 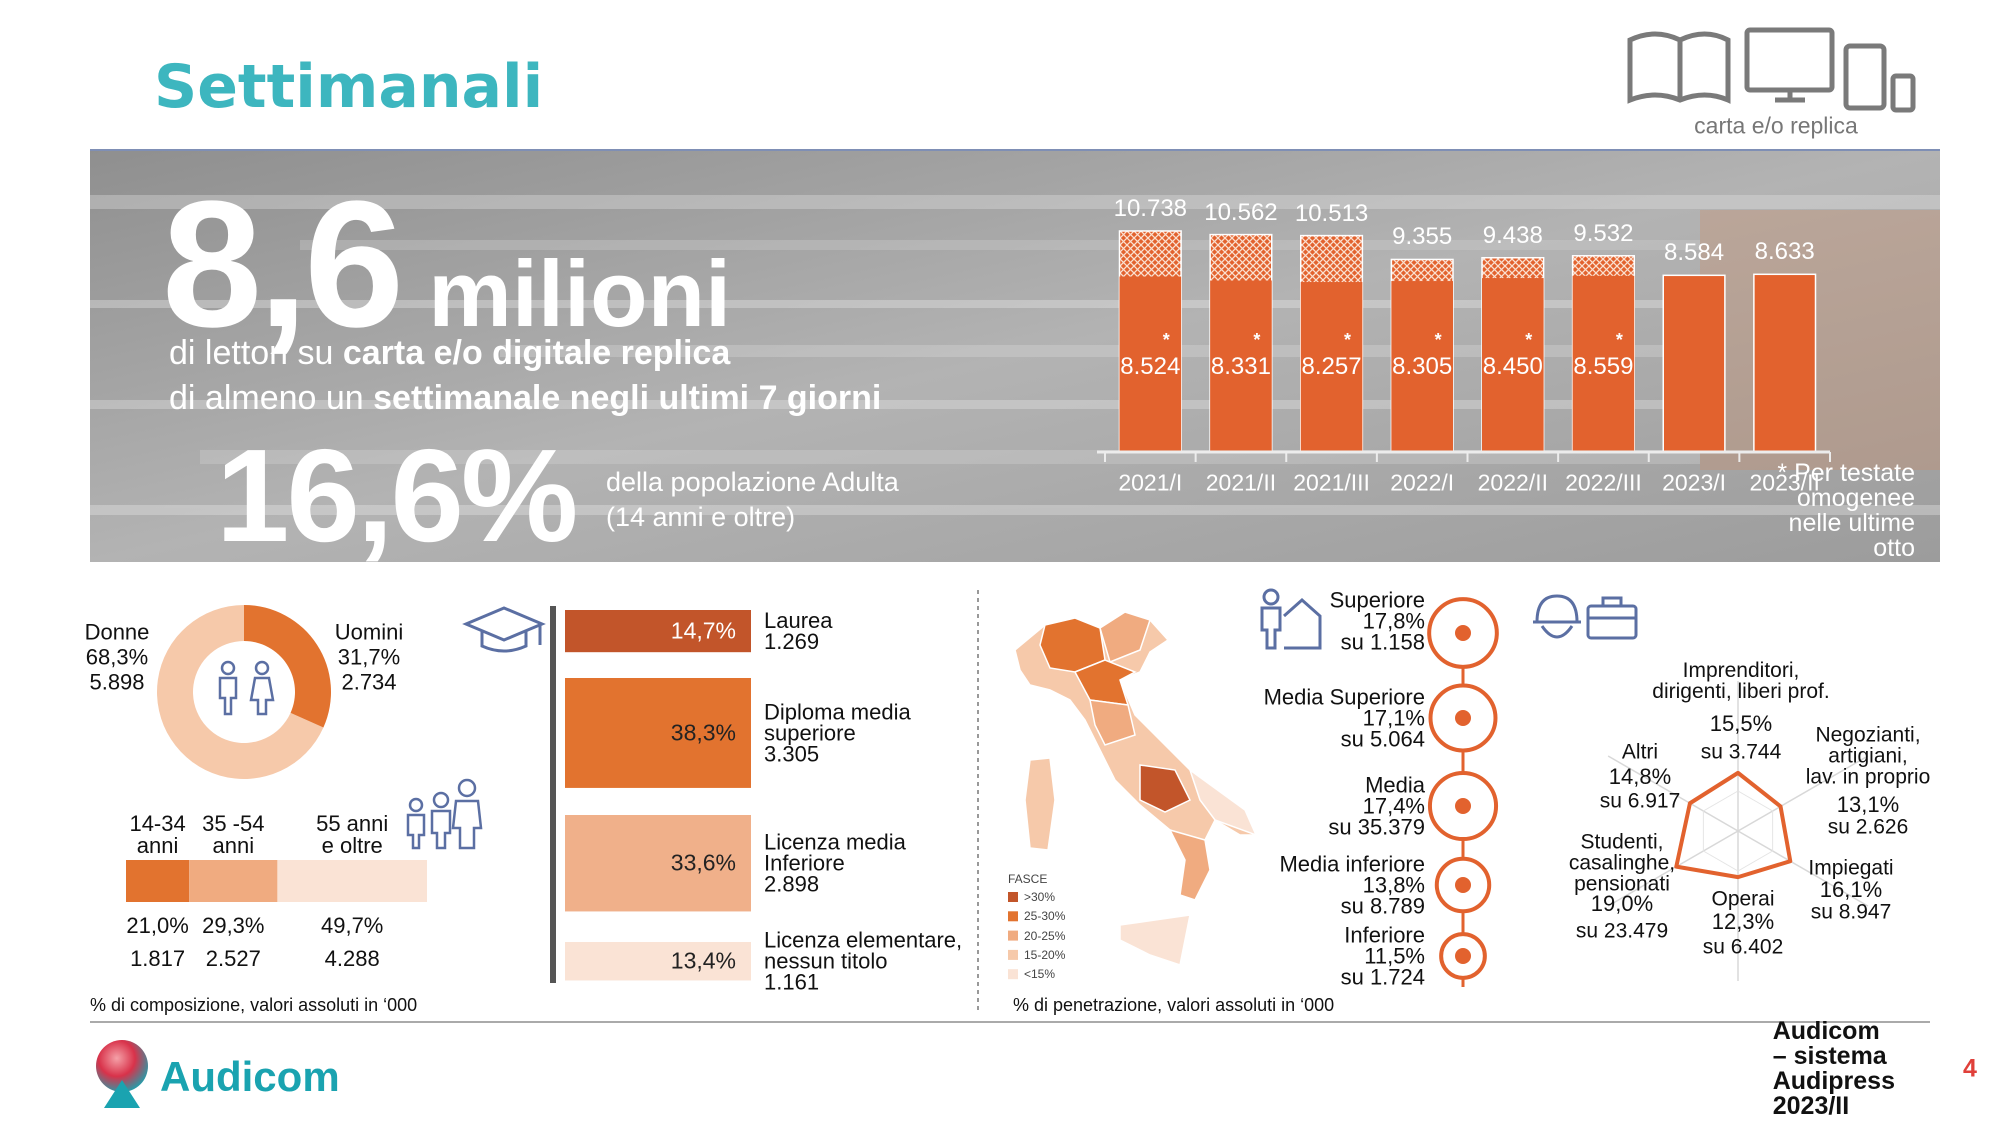 I want to click on value-label: 12,3%, so click(x=1743, y=921).